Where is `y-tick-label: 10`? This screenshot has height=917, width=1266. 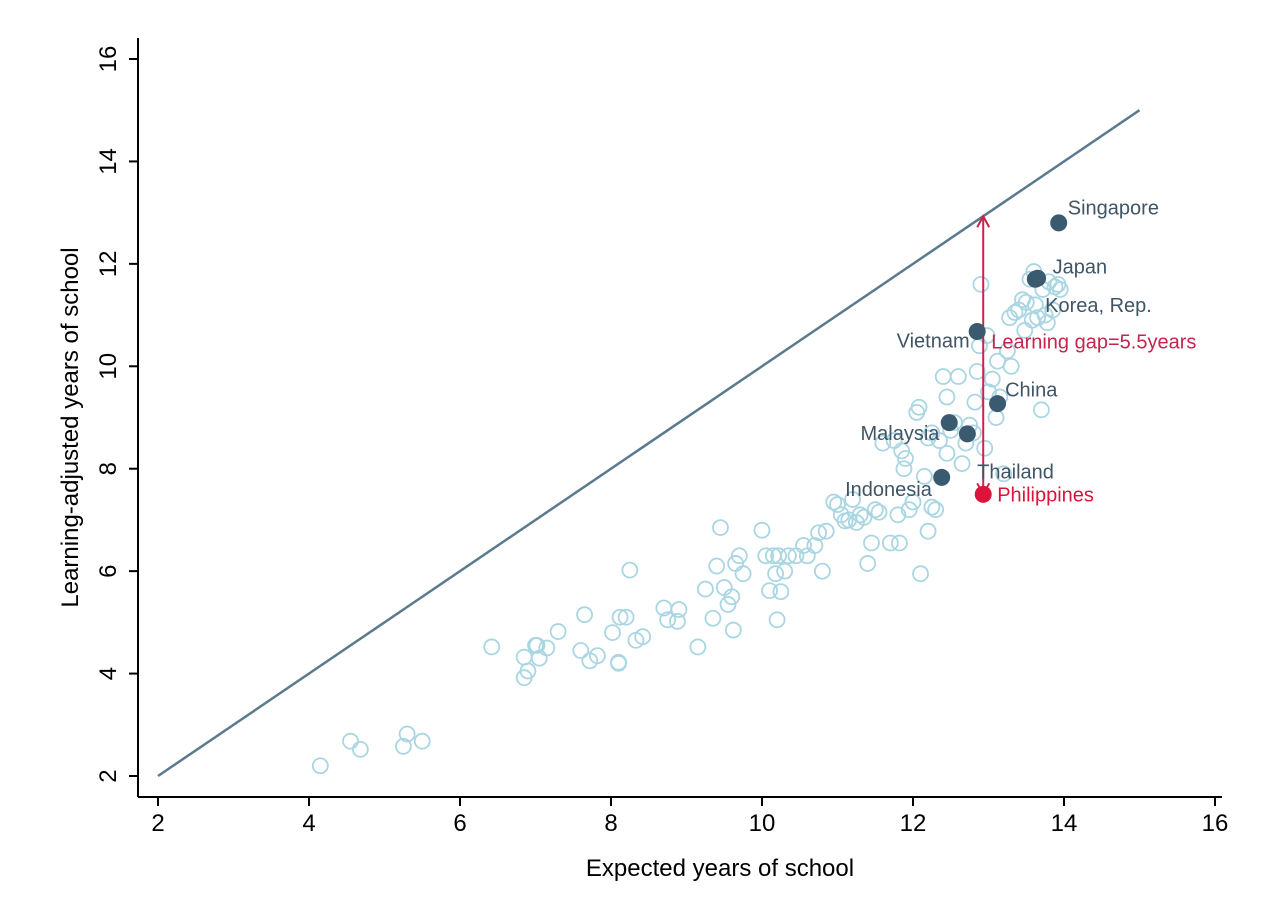
y-tick-label: 10 is located at coordinates (108, 366).